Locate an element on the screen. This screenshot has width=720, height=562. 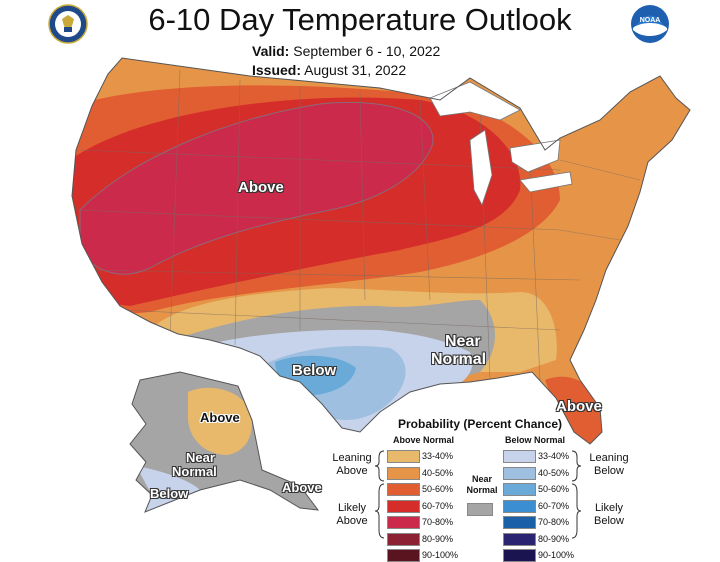
legend-above-label: 70-80% is located at coordinates (438, 522).